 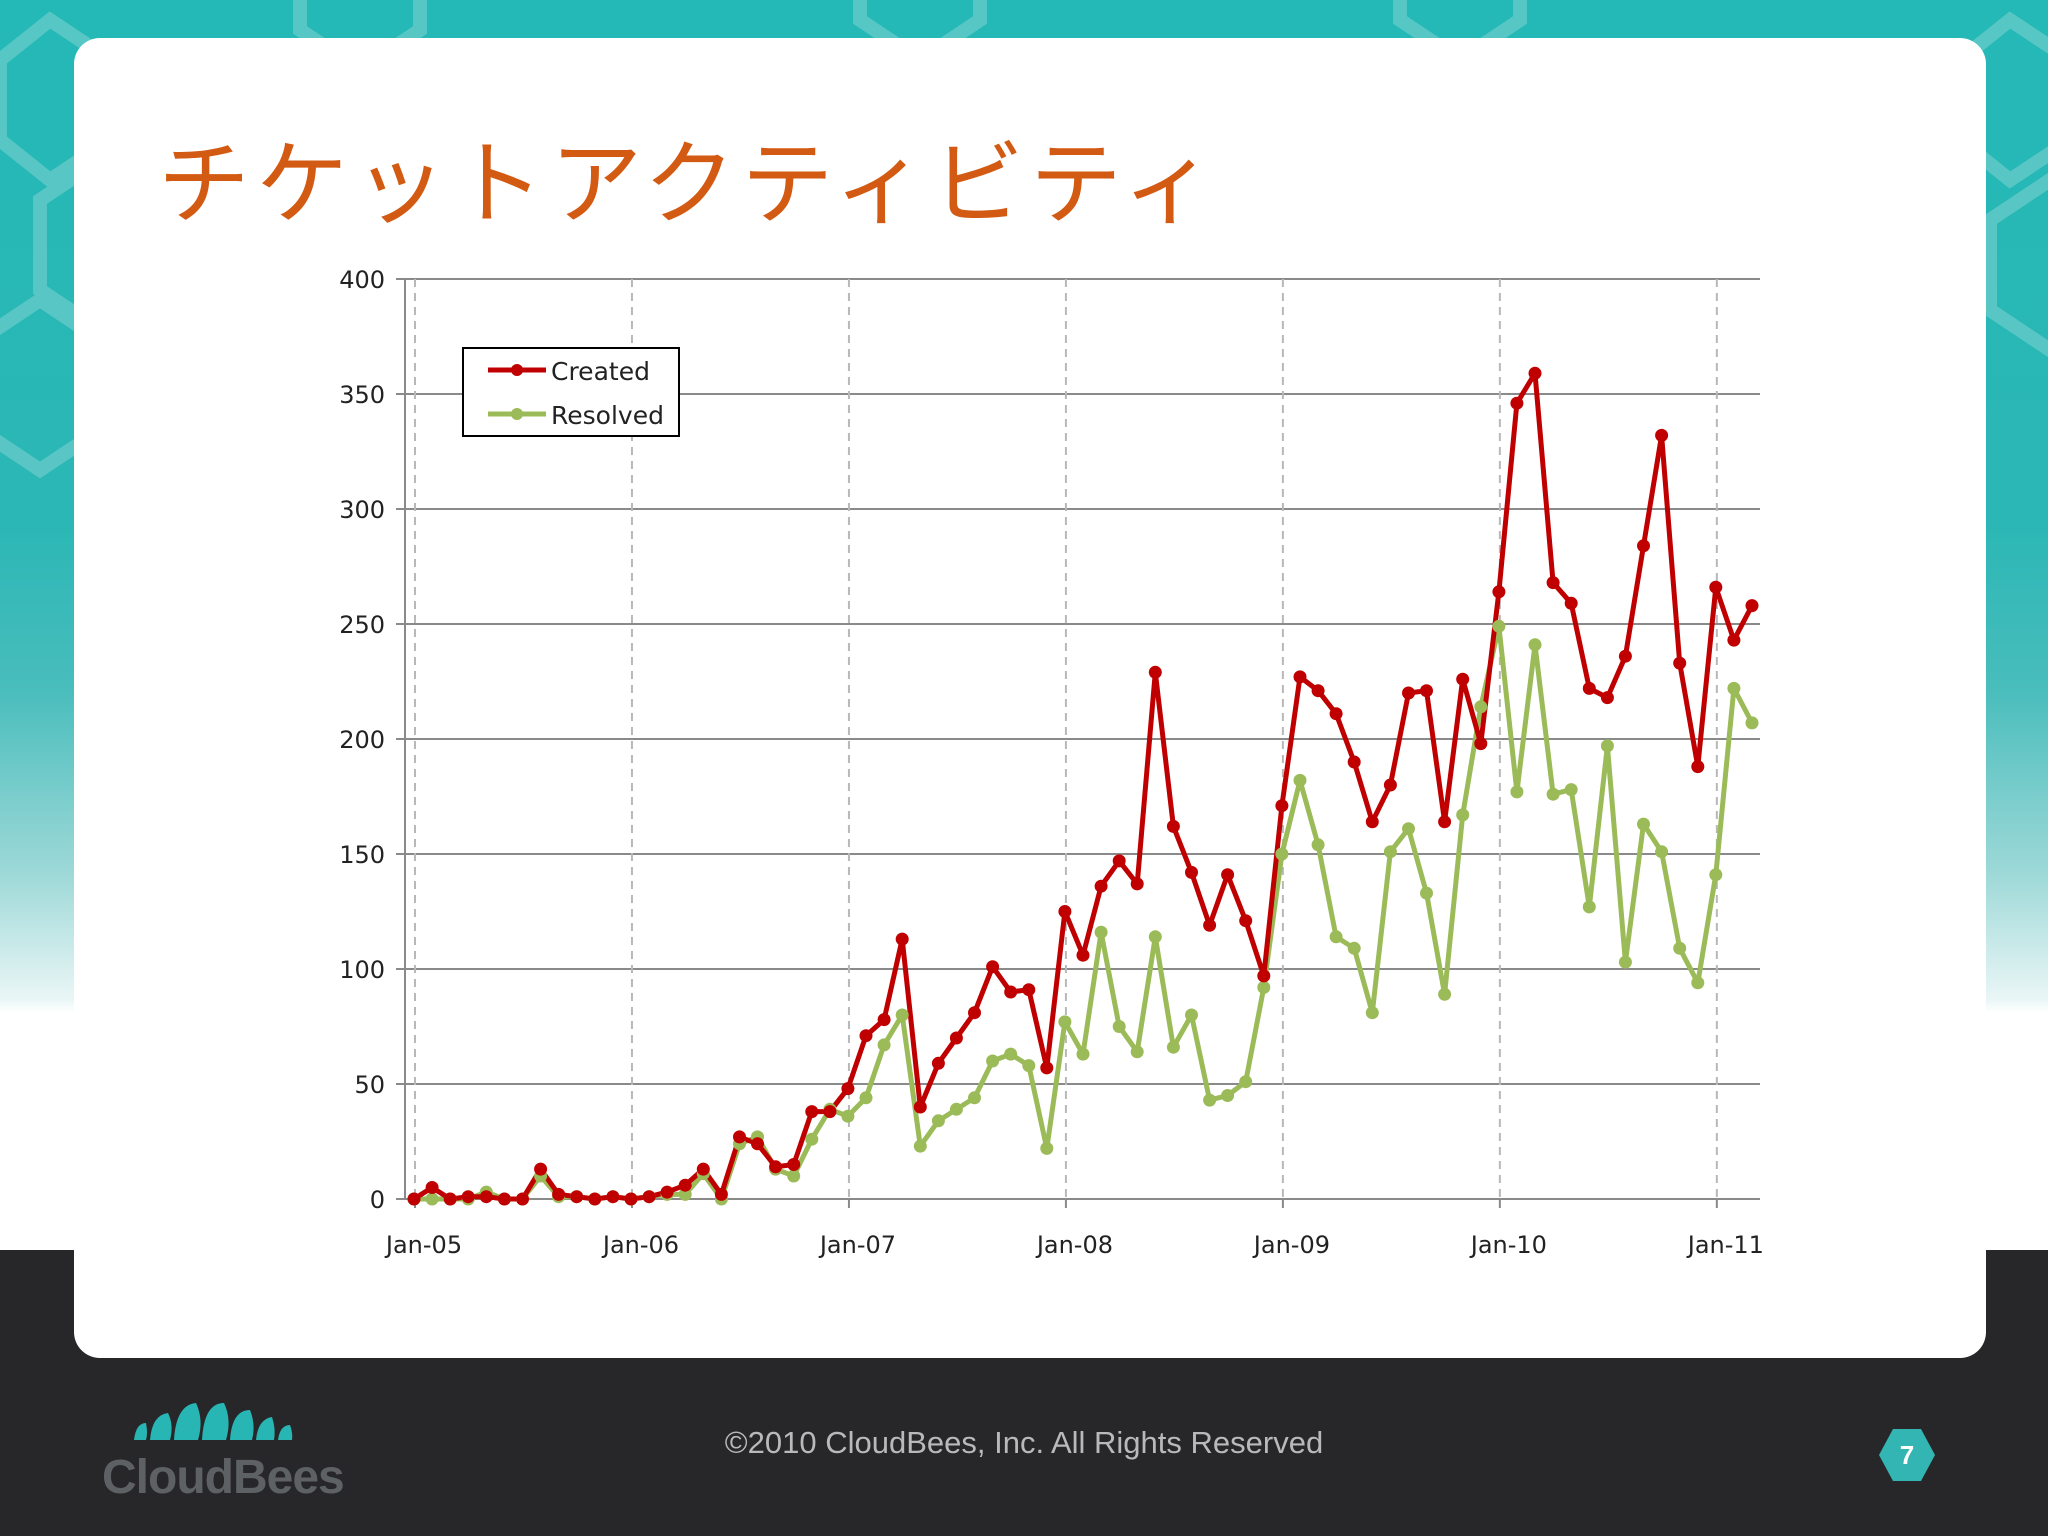 I want to click on y-tick-label: 200, so click(x=362, y=740).